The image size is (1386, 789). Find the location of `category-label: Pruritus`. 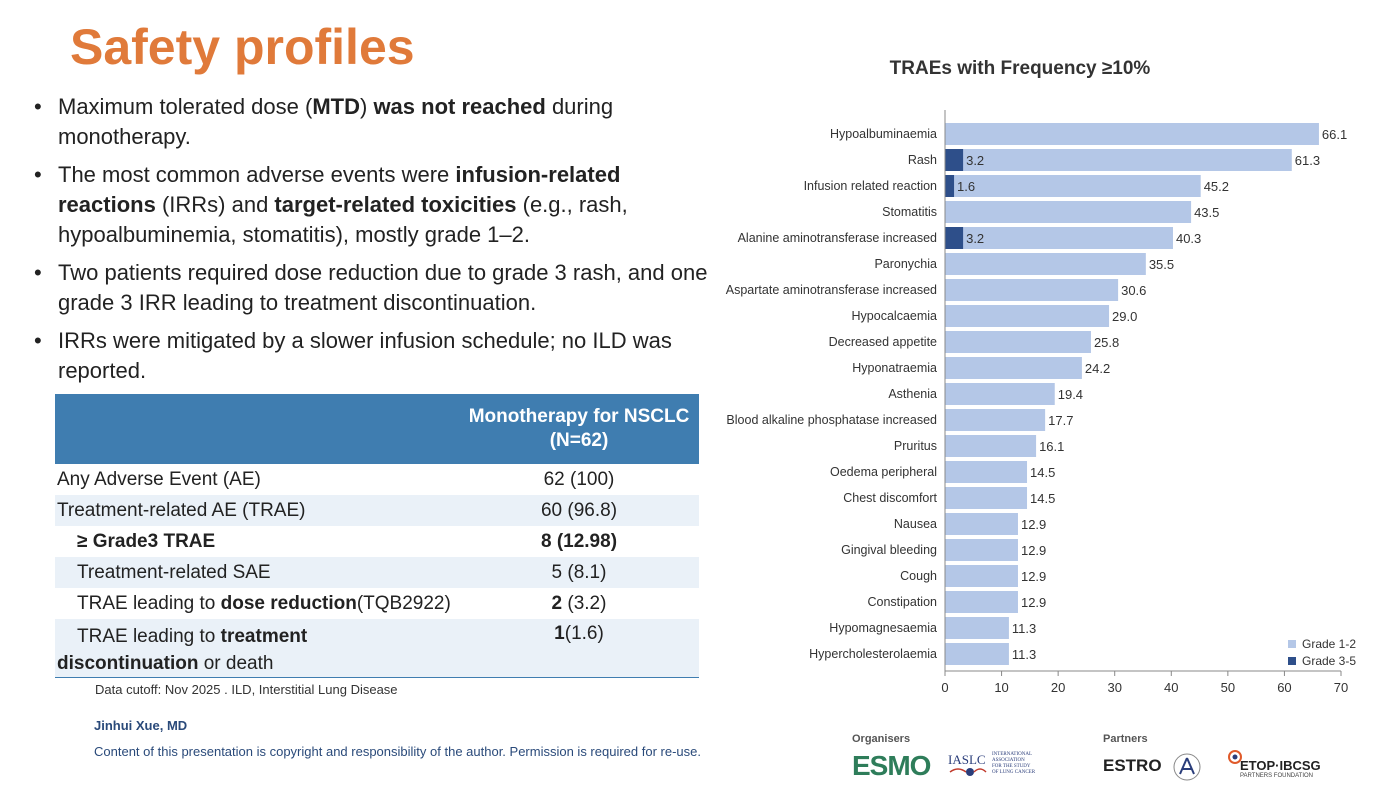

category-label: Pruritus is located at coordinates (915, 446).